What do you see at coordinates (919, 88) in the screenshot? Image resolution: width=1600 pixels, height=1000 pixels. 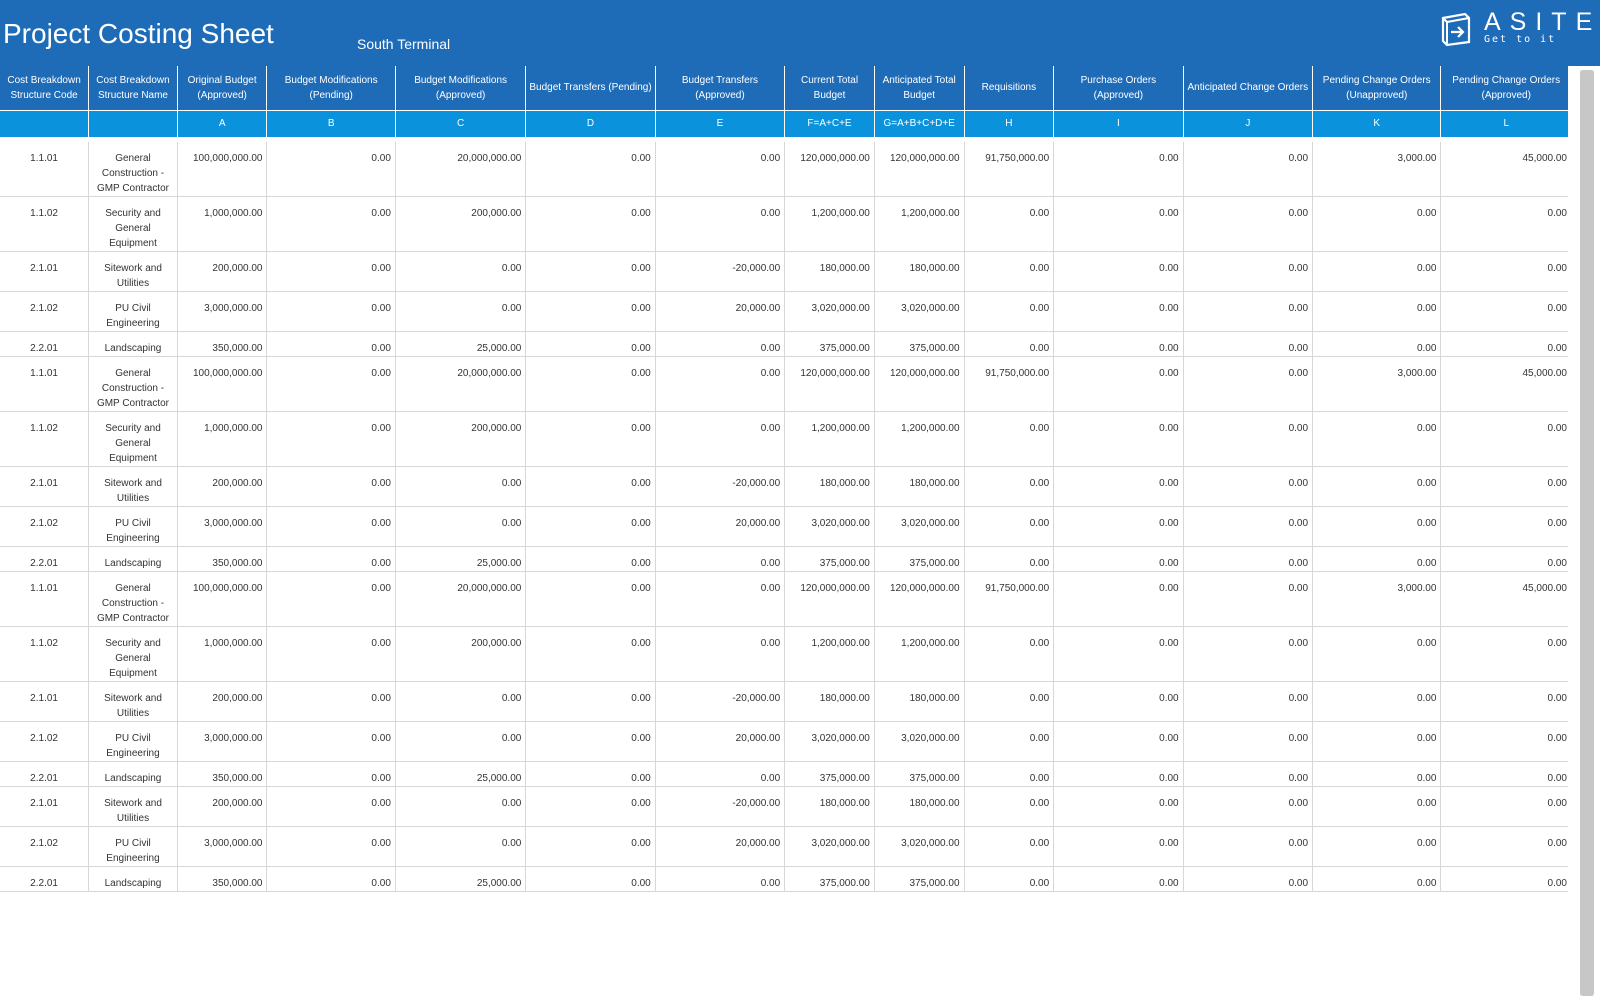 I see `column-header: Anticipated Total Budget` at bounding box center [919, 88].